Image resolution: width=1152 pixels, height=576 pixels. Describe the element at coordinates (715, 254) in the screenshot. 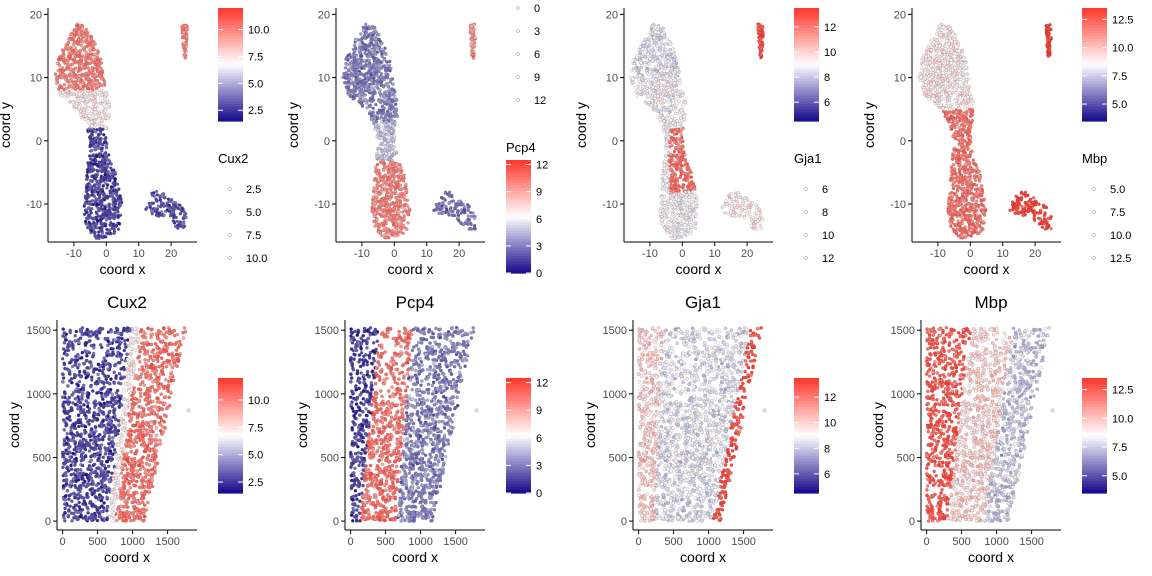

I see `x-tick-label: 10` at that location.